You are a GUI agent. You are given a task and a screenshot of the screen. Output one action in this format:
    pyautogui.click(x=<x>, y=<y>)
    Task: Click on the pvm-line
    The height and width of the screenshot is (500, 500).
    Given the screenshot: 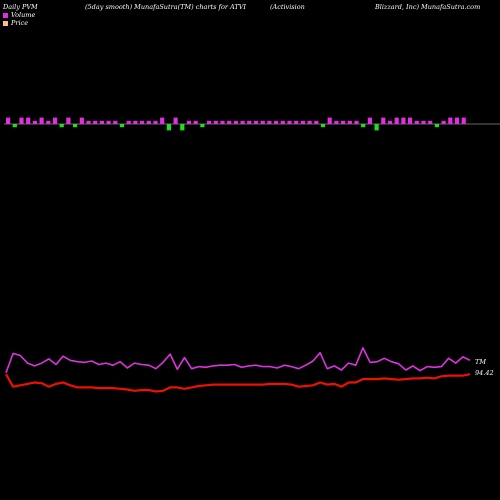 What is the action you would take?
    pyautogui.click(x=238, y=360)
    